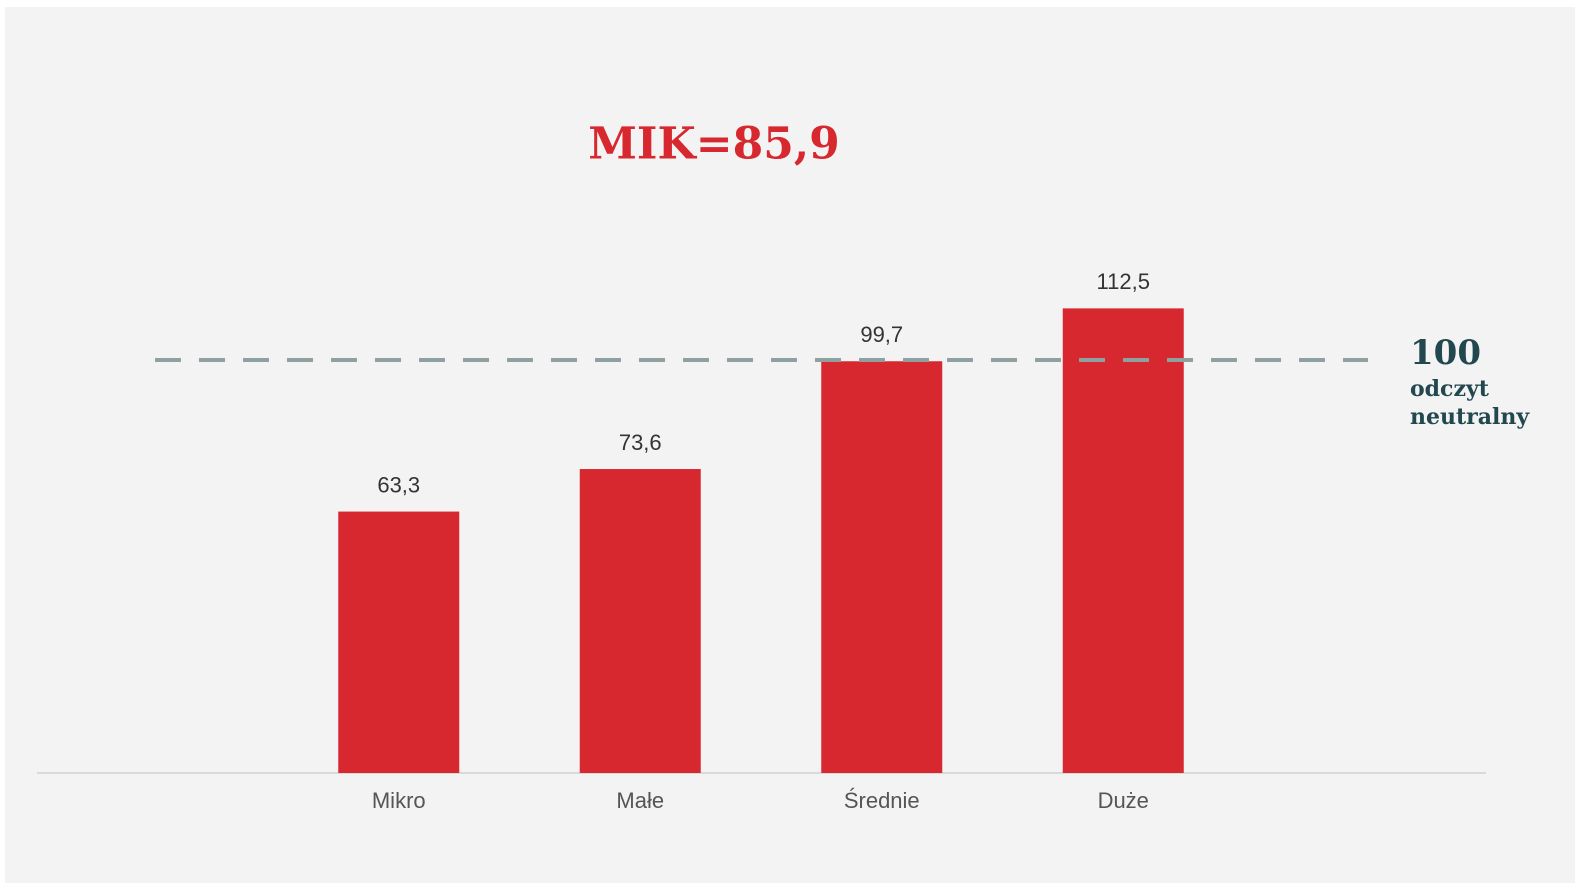 The image size is (1580, 891). What do you see at coordinates (398, 484) in the screenshot?
I see `value-label: 63,3` at bounding box center [398, 484].